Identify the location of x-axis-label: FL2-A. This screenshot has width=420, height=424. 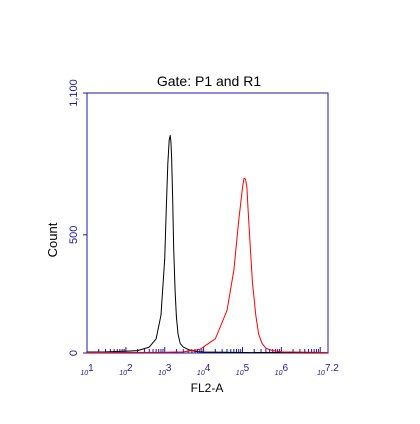
(207, 388).